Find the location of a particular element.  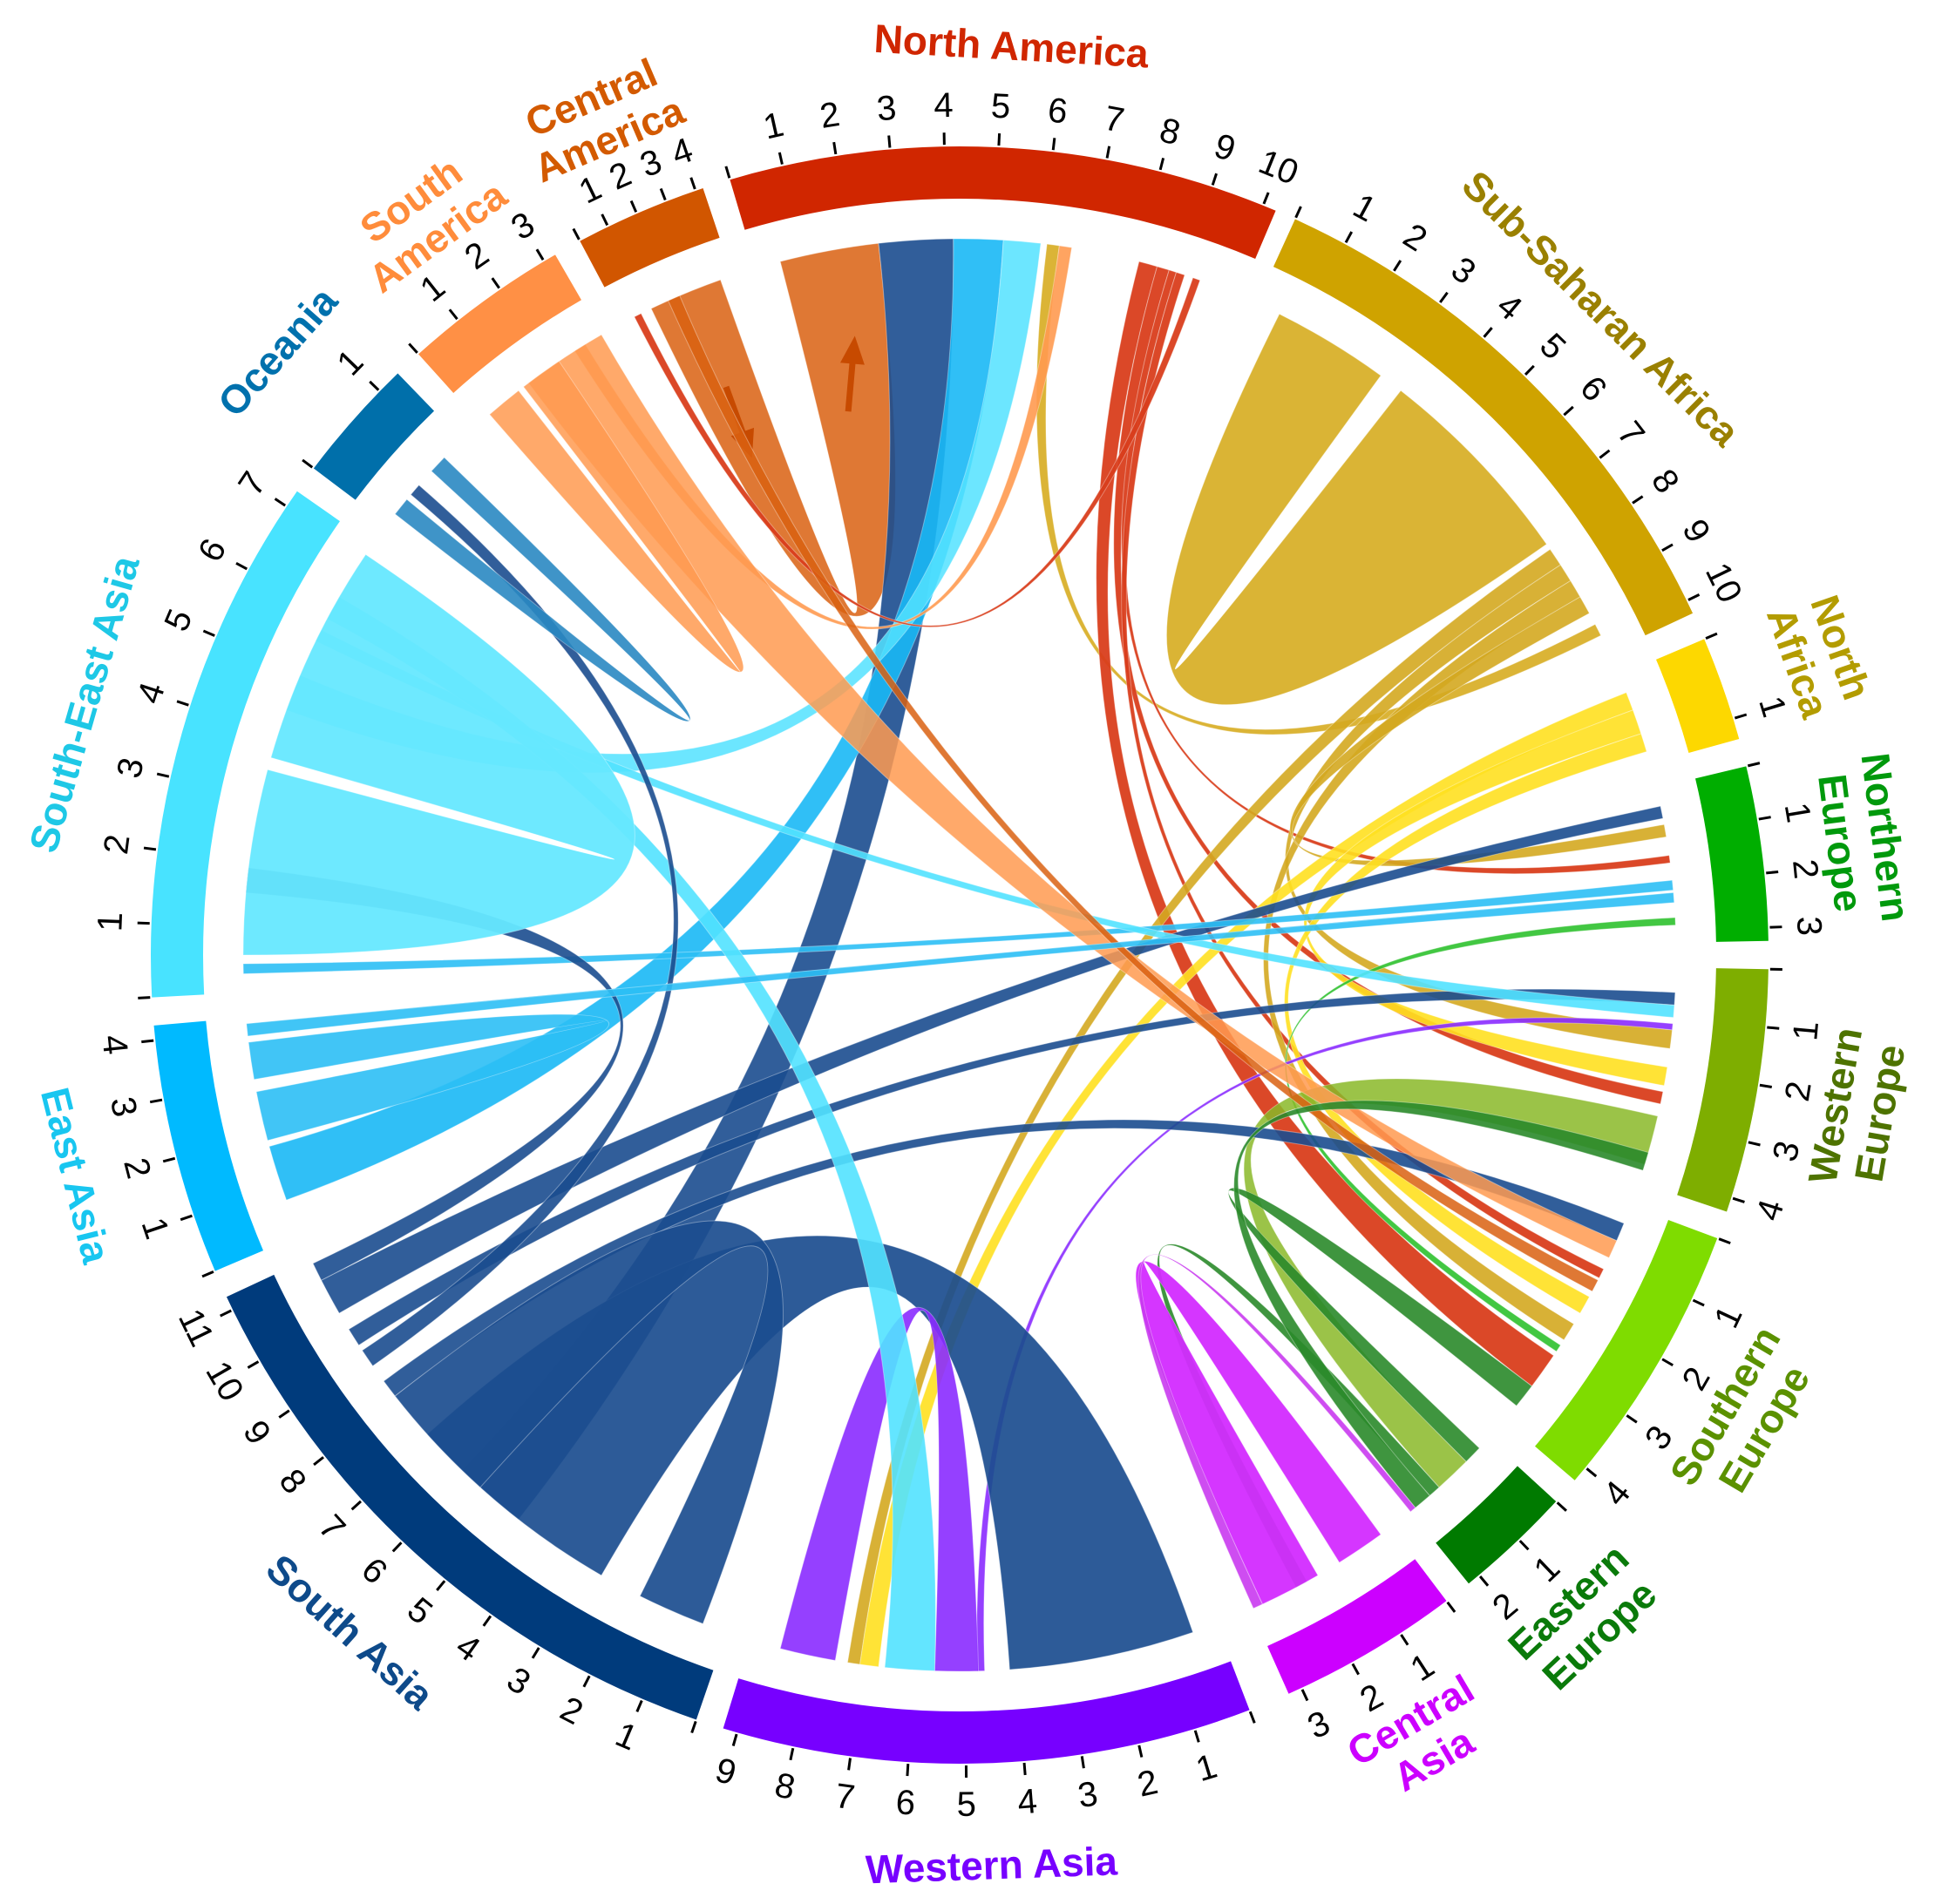

chord-link-eastern-europe-to-western-europe is located at coordinates (1441, 1304).